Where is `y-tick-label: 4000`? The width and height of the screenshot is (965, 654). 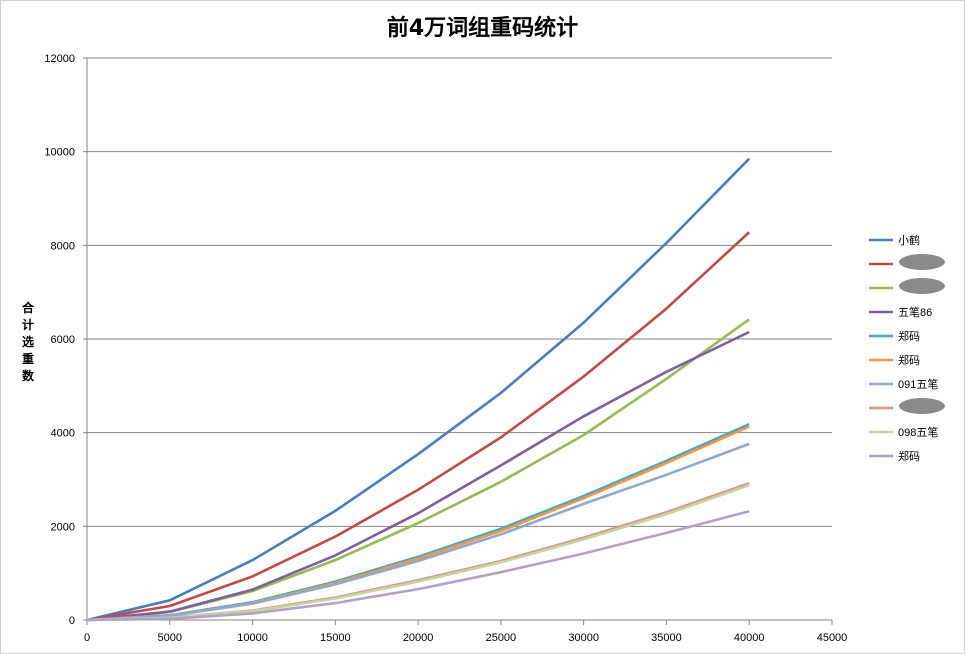
y-tick-label: 4000 is located at coordinates (63, 434).